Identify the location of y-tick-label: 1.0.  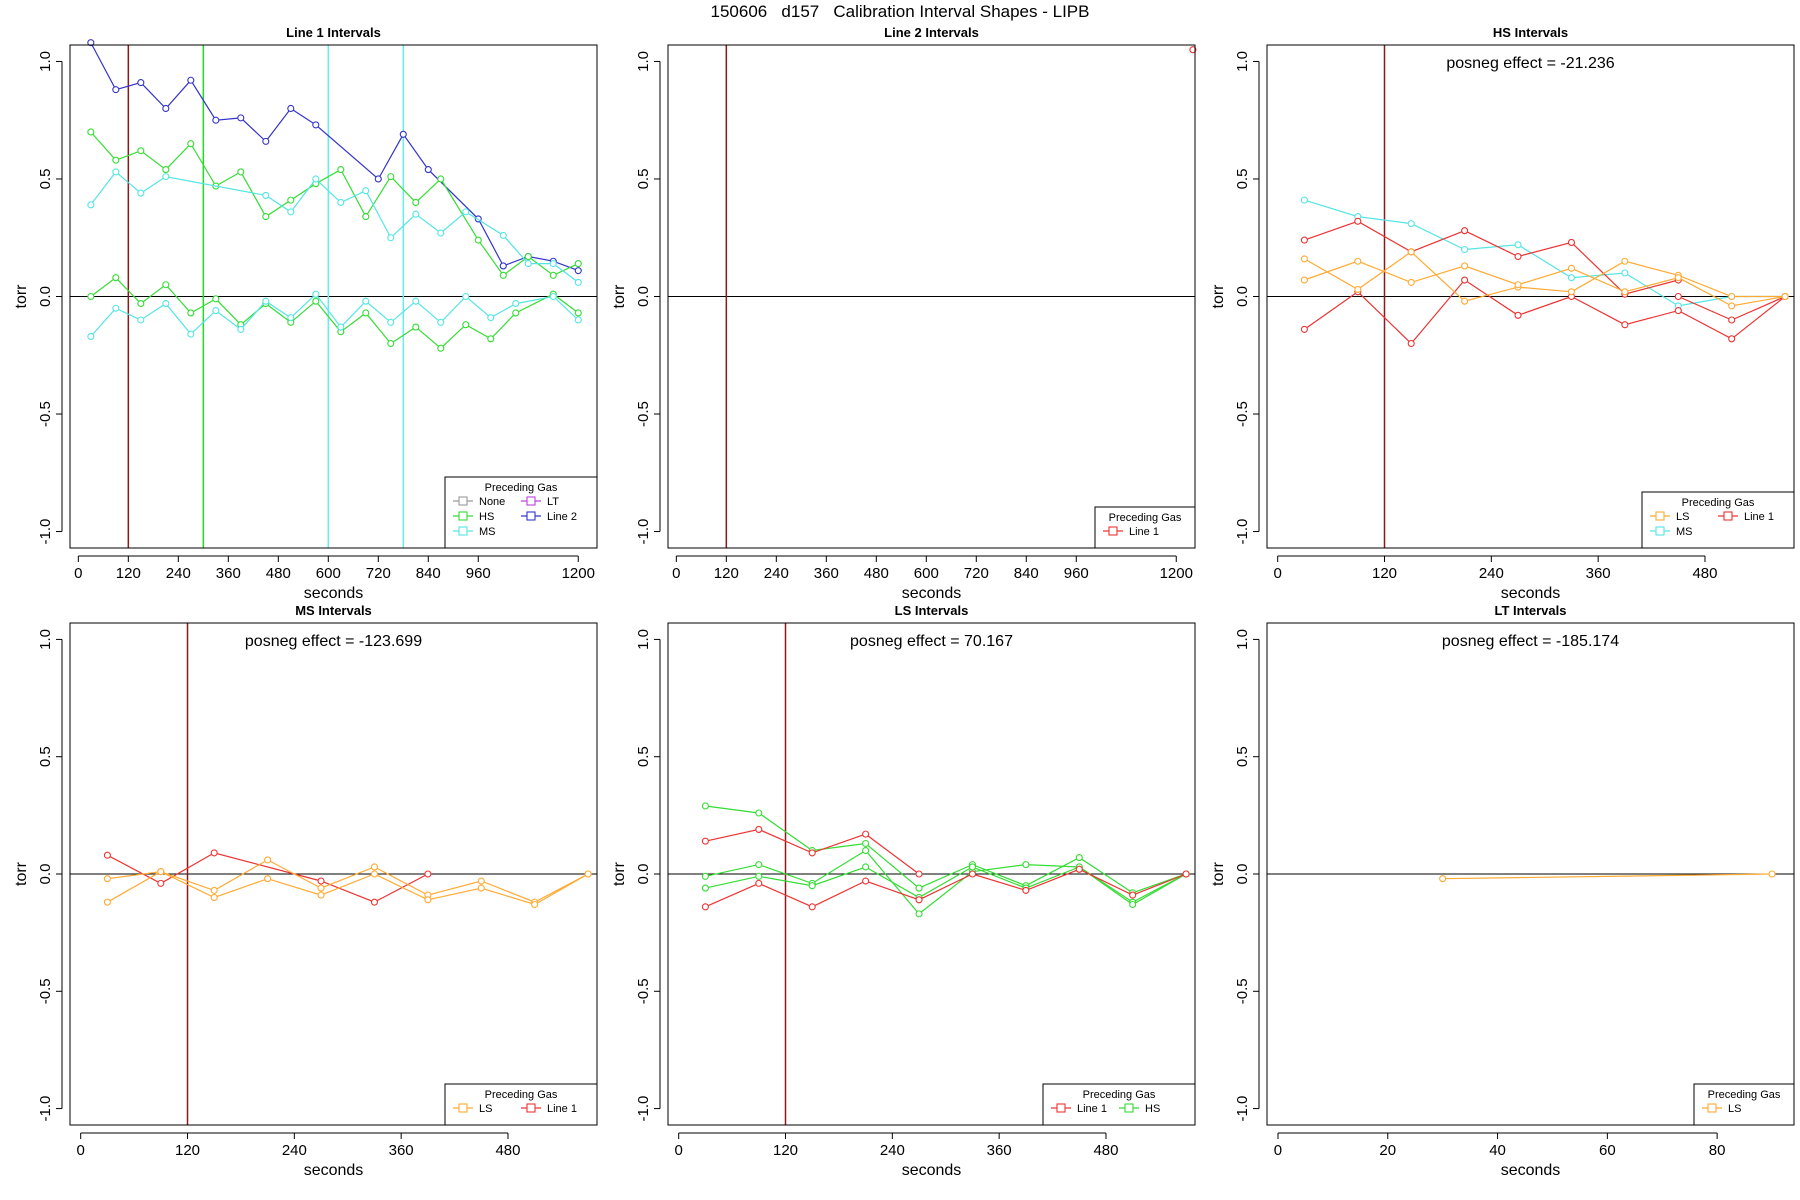
(1242, 61).